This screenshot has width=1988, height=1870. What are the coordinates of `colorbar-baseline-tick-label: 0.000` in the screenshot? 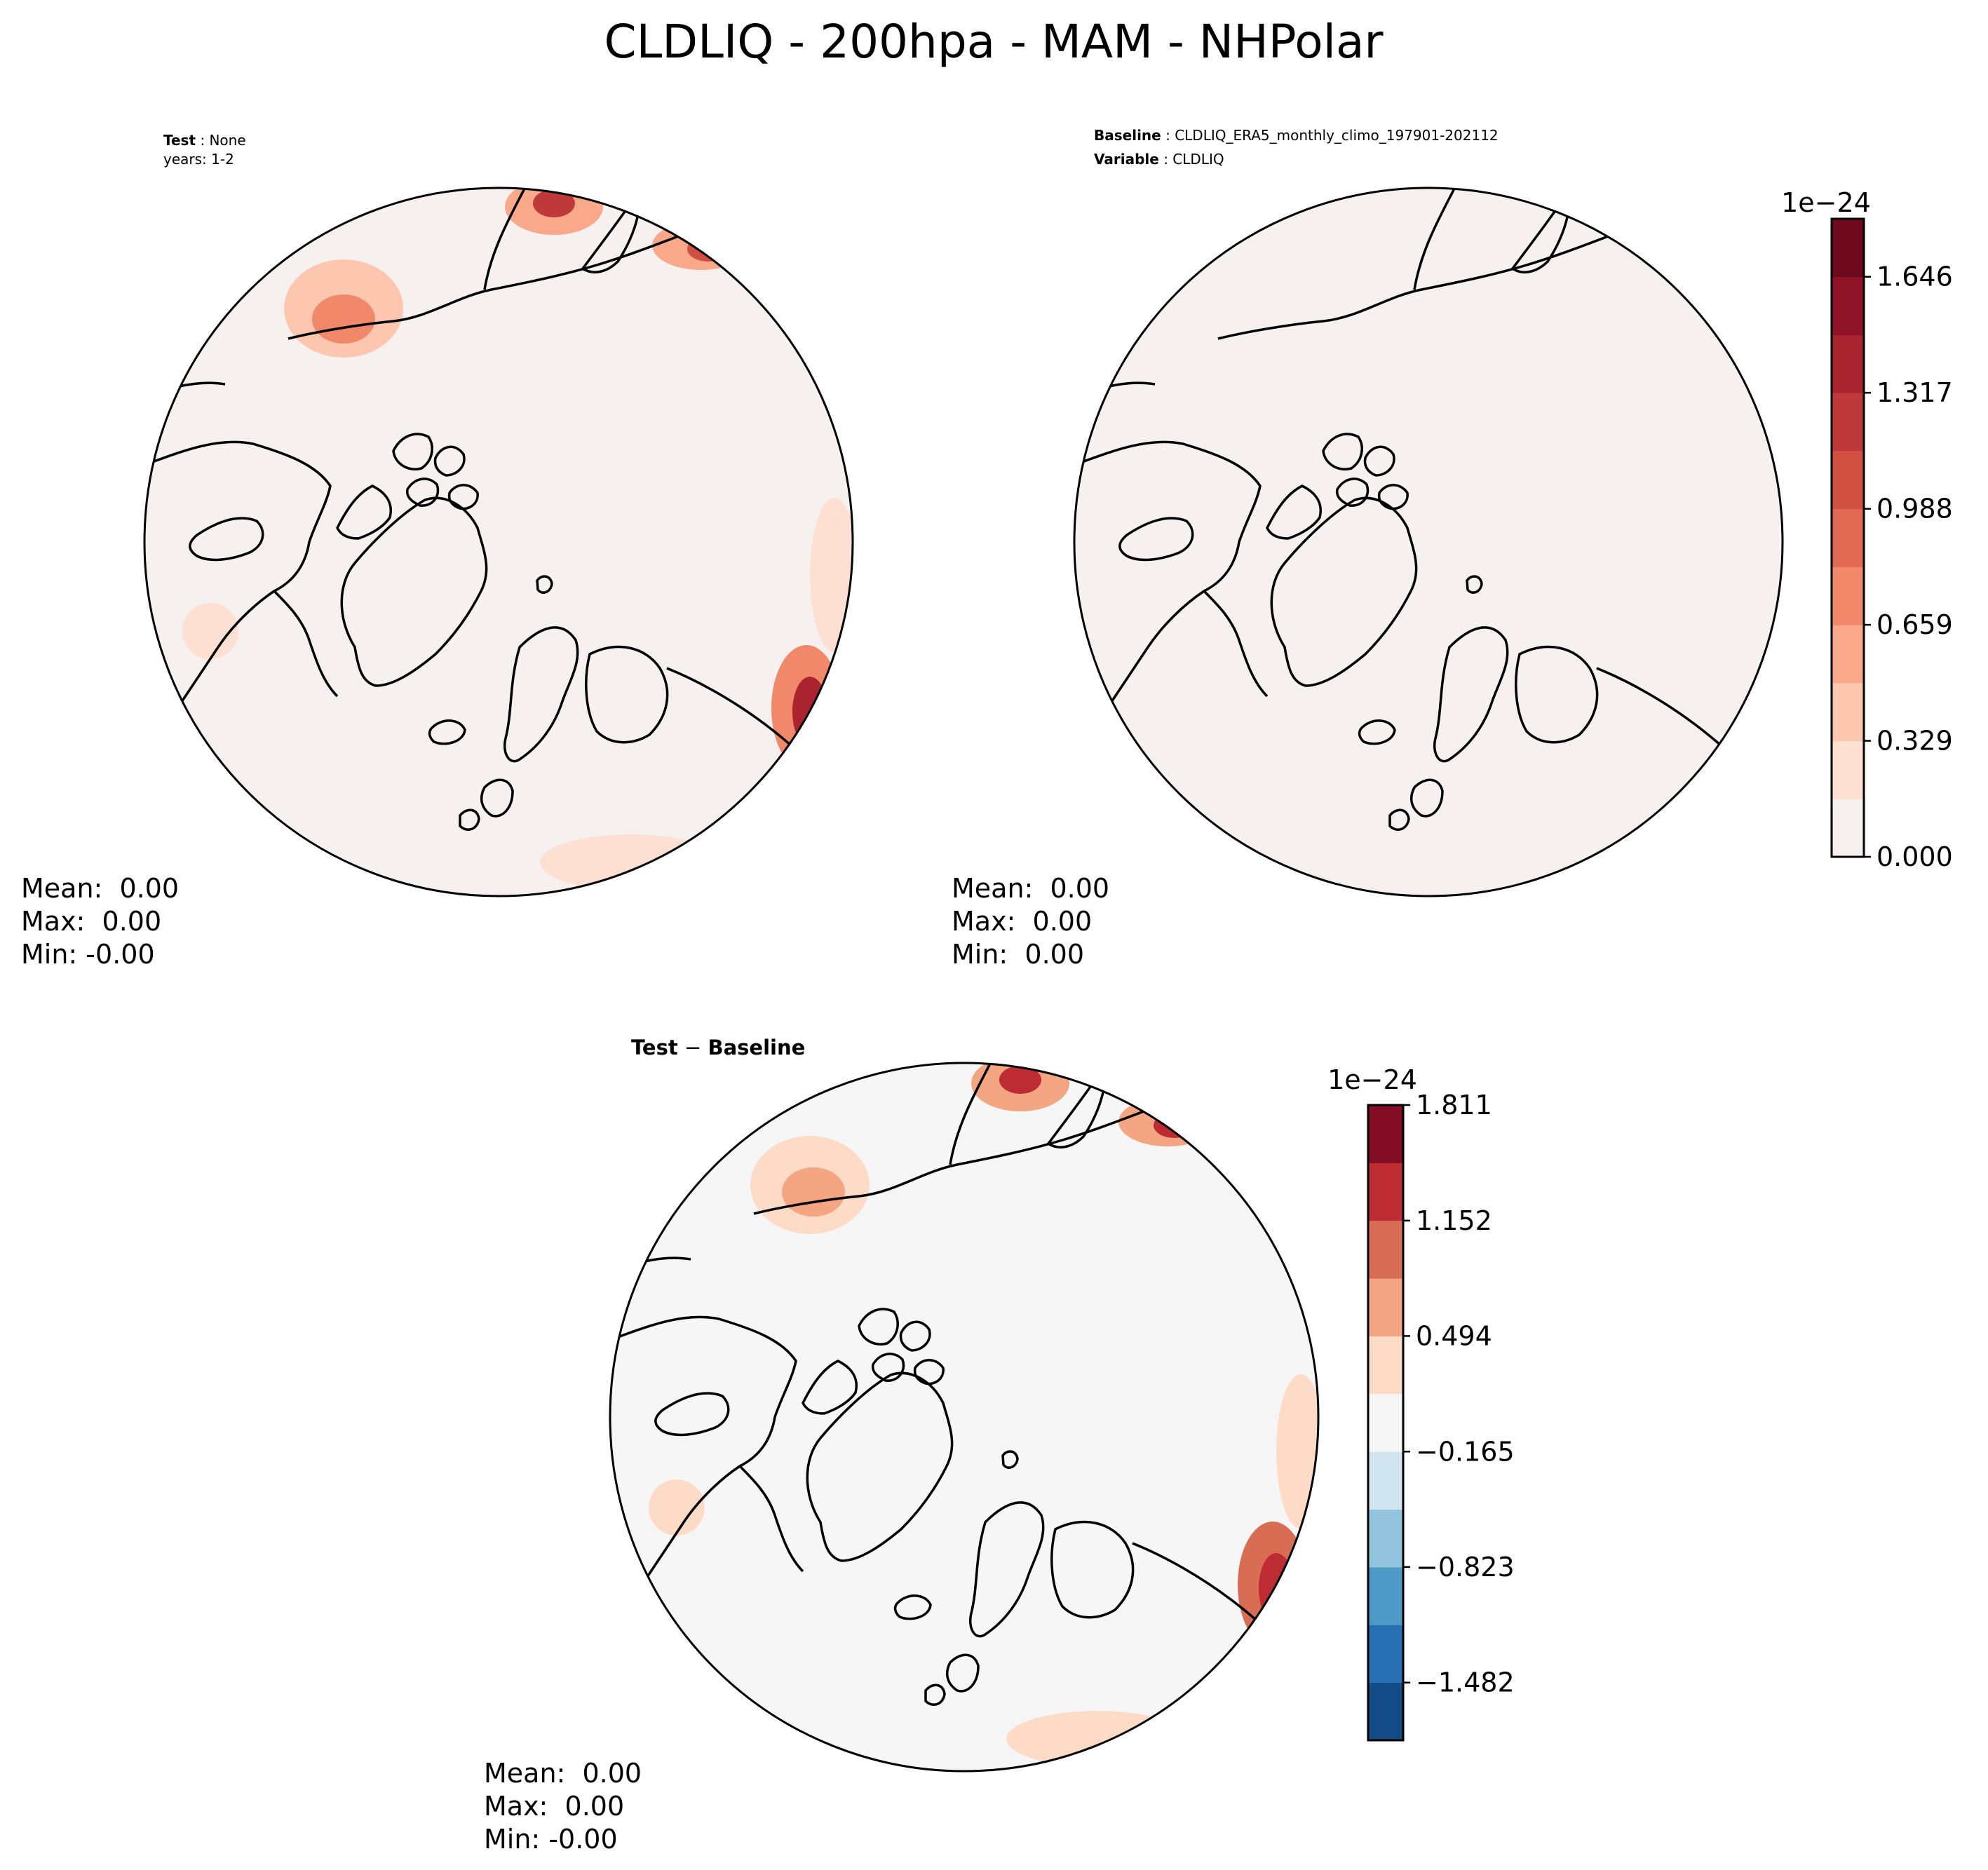 It's located at (1915, 856).